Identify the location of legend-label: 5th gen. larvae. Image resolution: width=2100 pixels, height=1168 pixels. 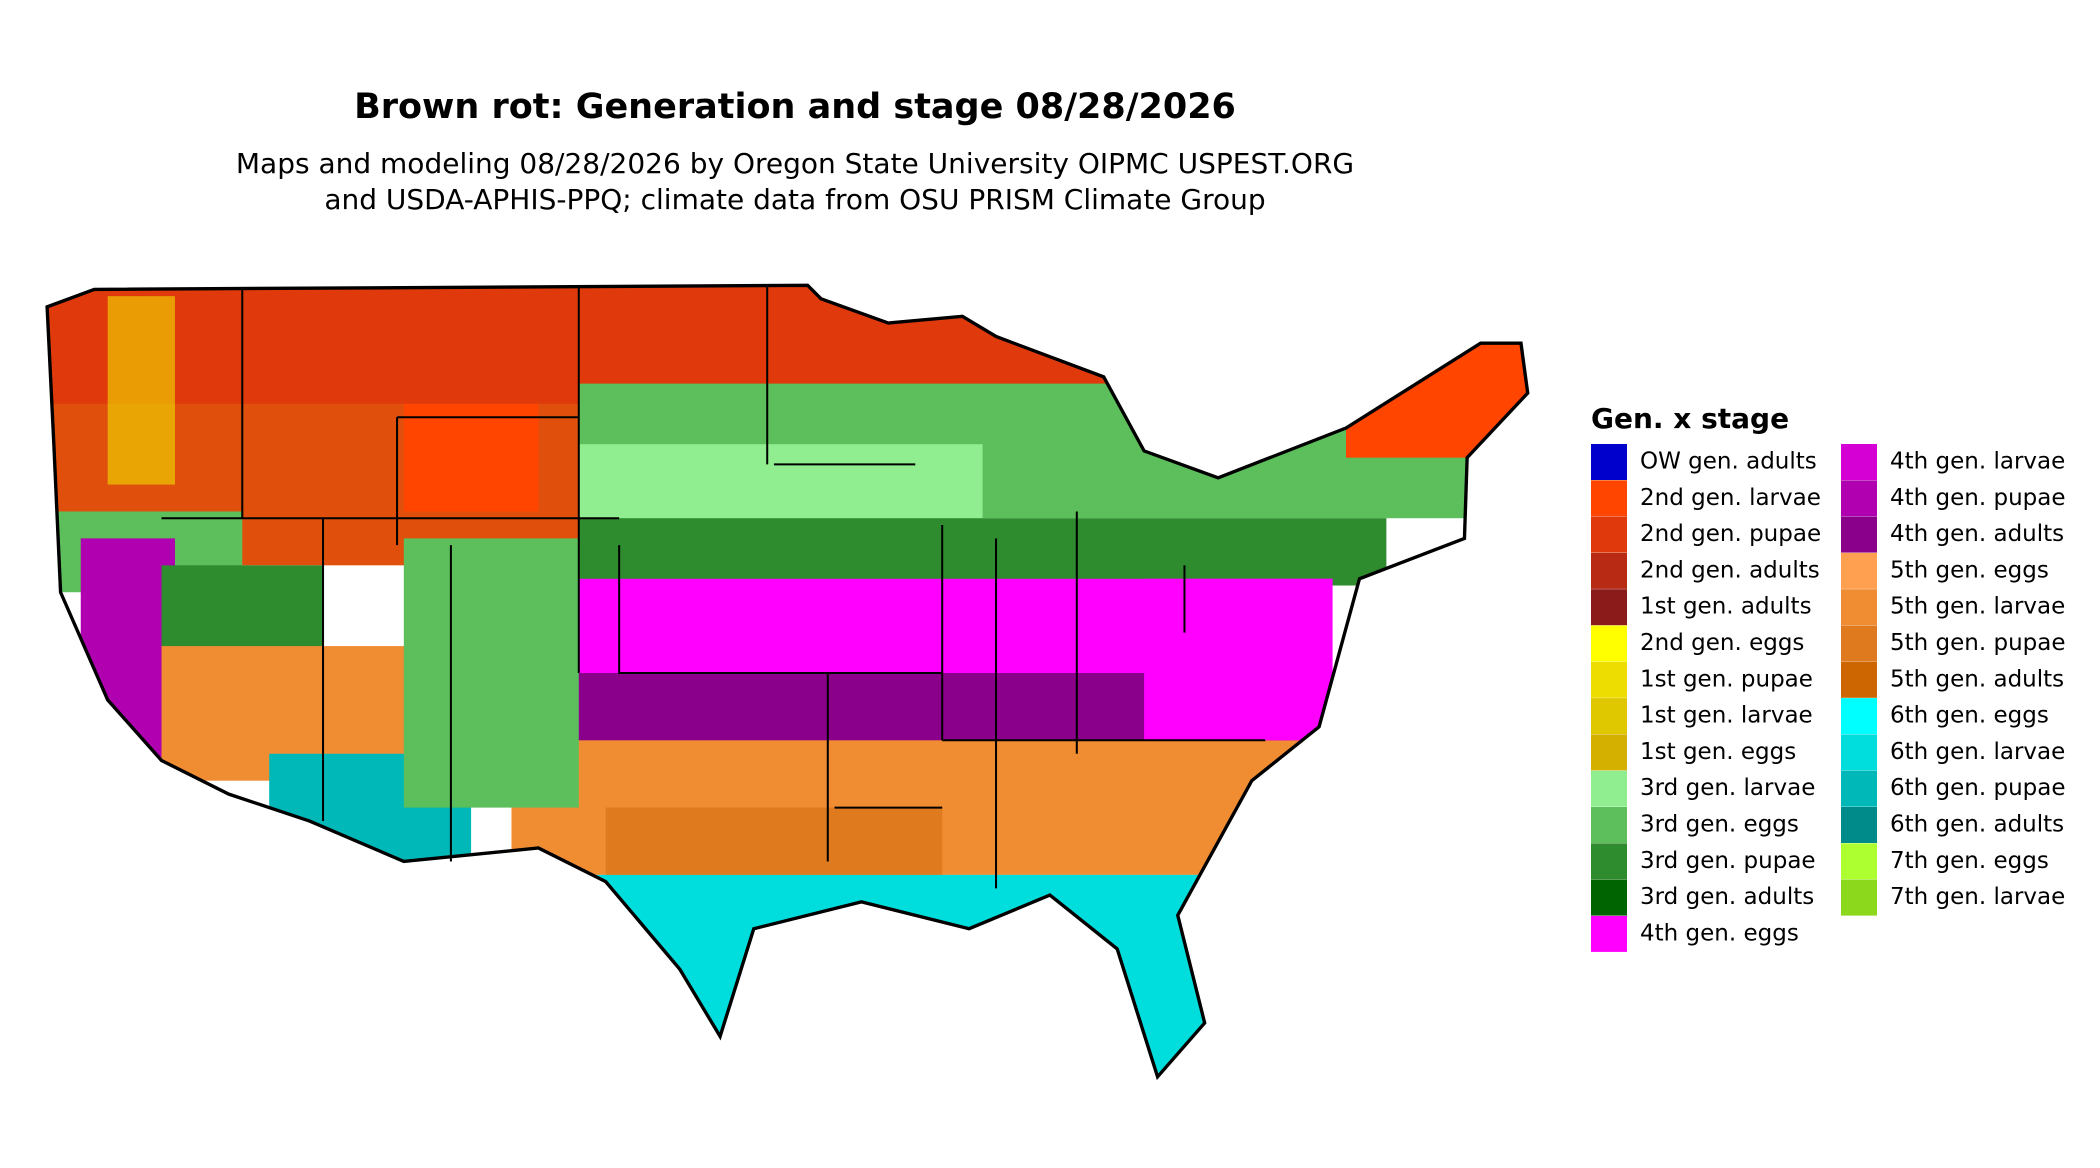
(1977, 607).